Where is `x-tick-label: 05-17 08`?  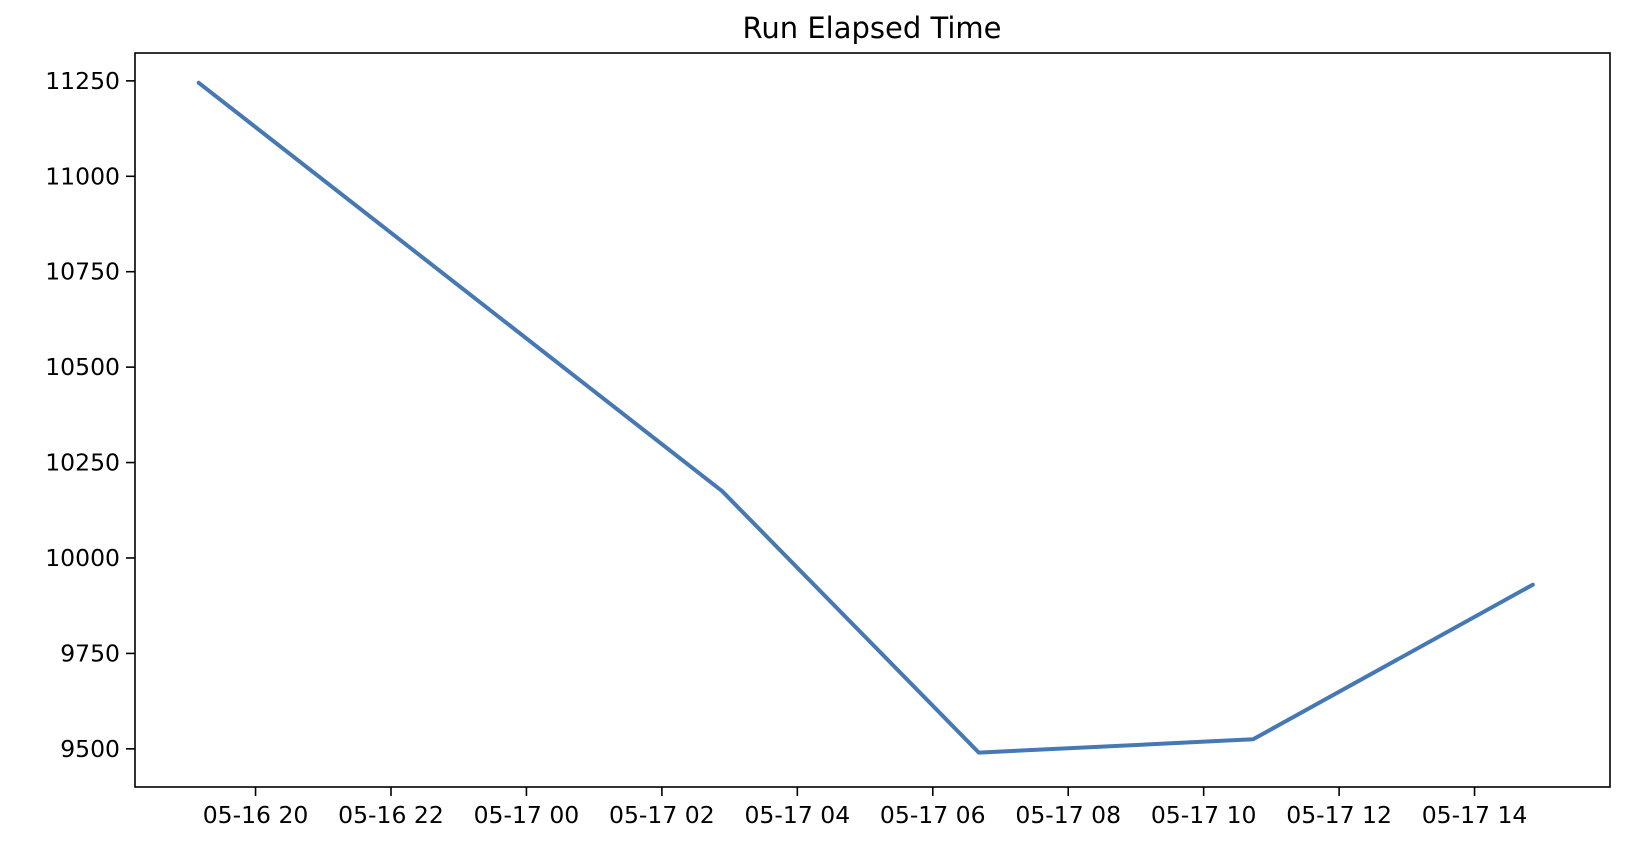 x-tick-label: 05-17 08 is located at coordinates (1068, 815).